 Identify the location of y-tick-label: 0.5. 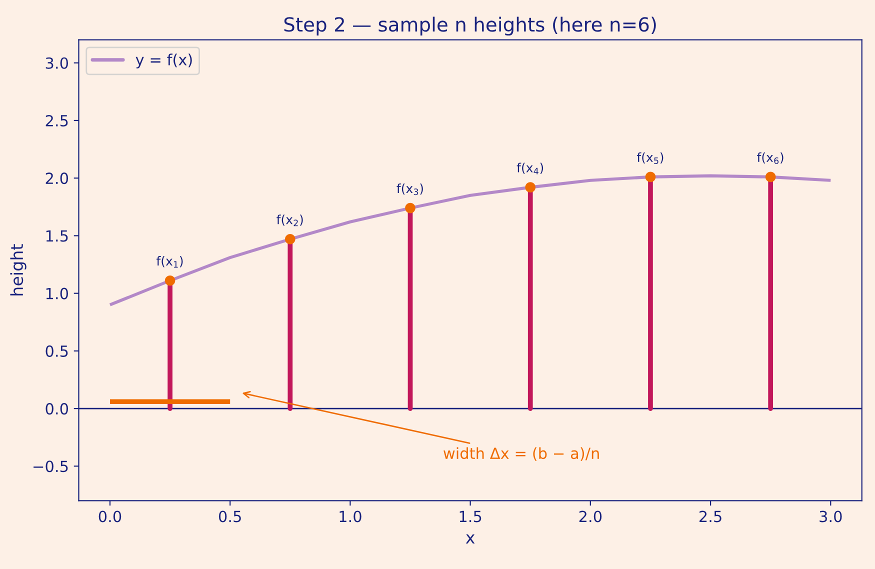
(57, 351).